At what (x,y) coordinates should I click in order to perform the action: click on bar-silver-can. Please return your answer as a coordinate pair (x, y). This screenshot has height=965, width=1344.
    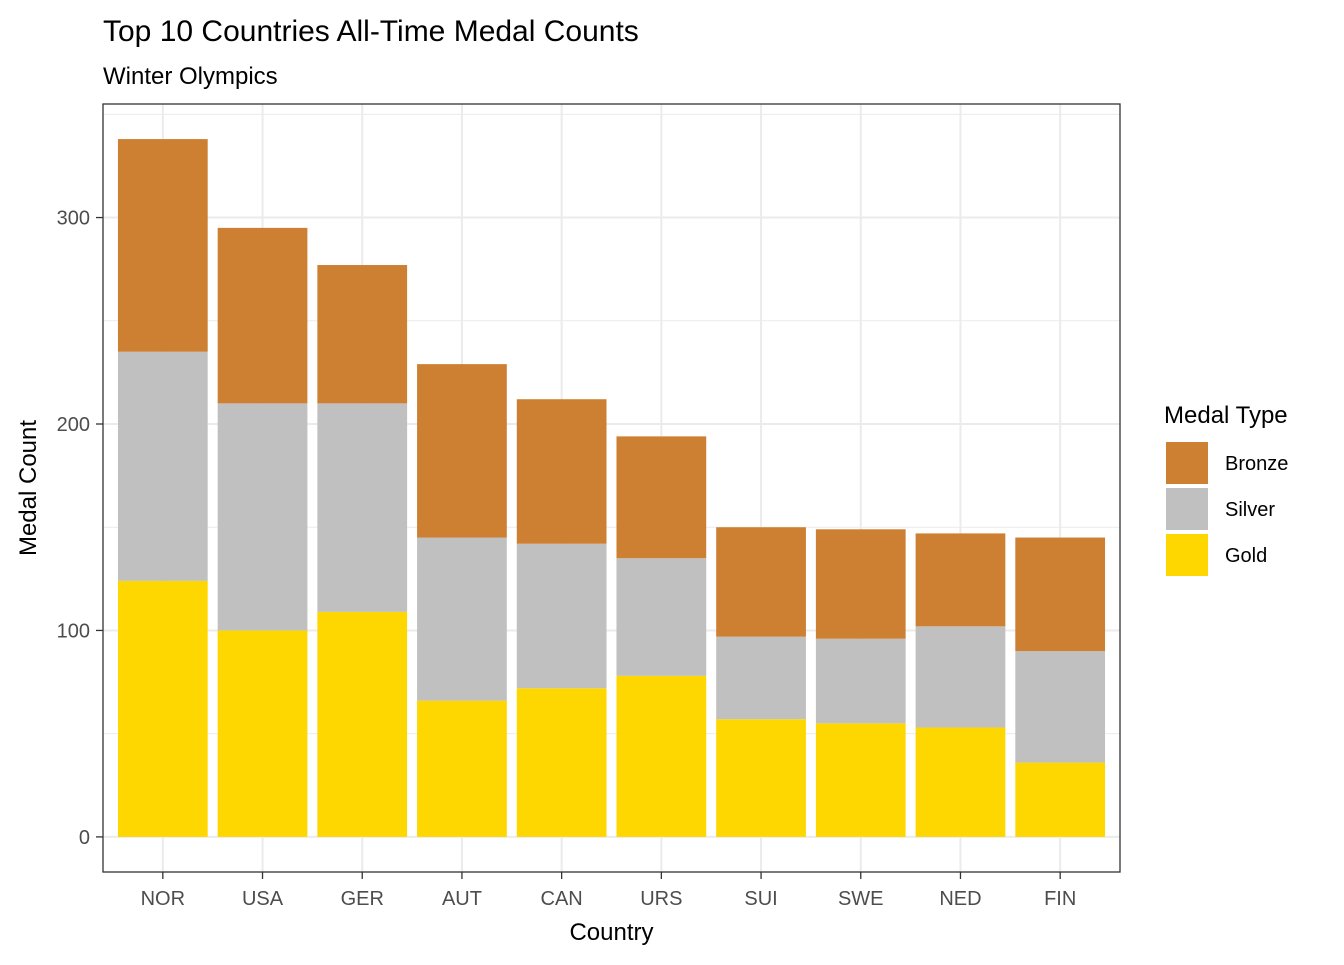
    Looking at the image, I should click on (561, 616).